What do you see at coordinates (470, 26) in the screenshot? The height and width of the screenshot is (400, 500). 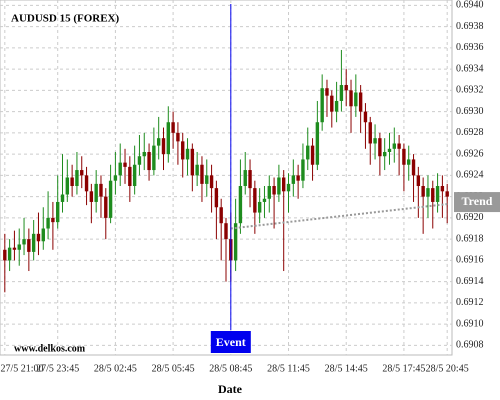 I see `y-tick-label: 0.6938` at bounding box center [470, 26].